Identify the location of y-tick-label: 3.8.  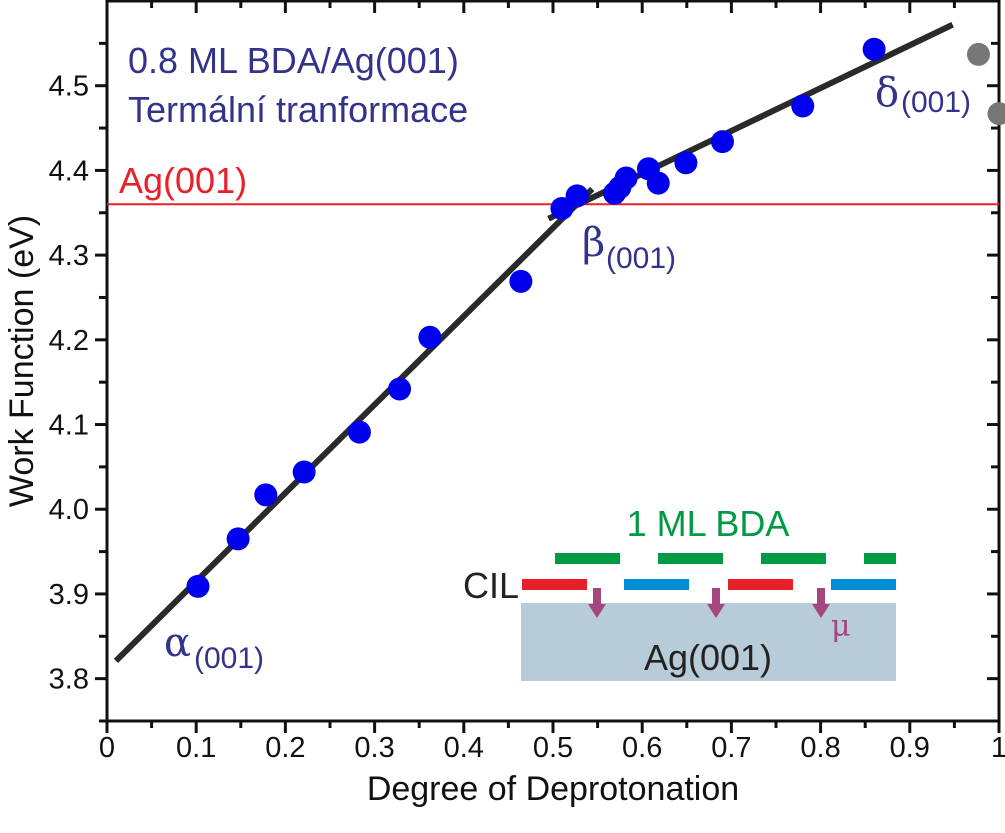
(69, 680).